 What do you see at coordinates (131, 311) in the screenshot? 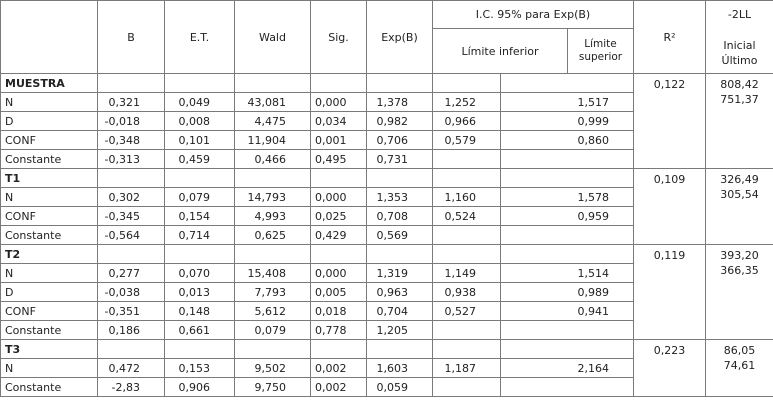
I see `value-cell: -0,351` at bounding box center [131, 311].